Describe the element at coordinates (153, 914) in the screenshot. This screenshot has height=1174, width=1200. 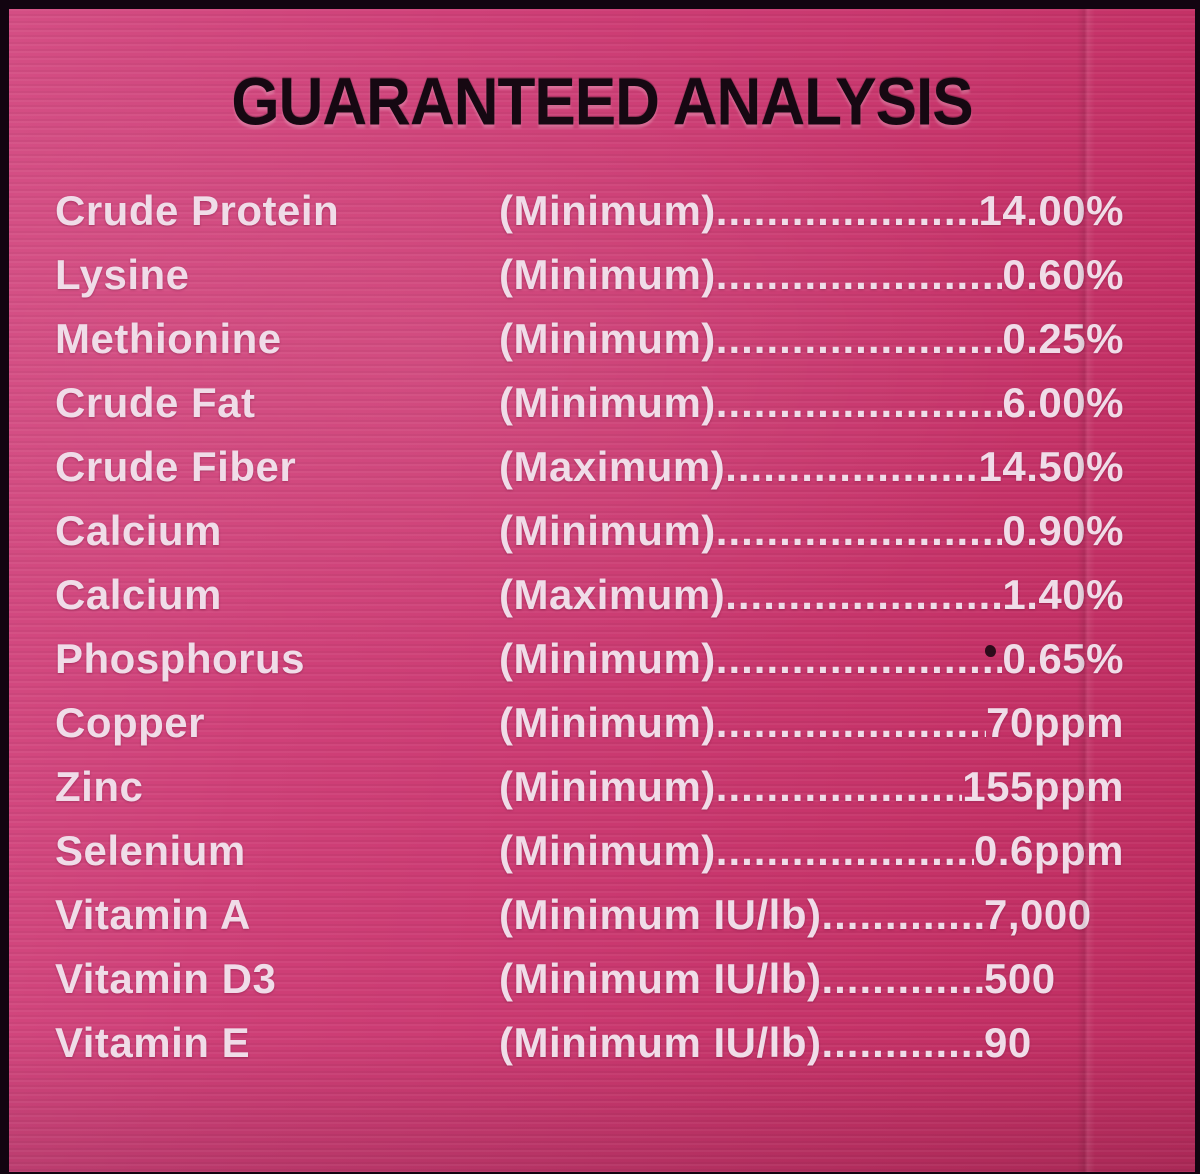
I see `nutrient-name: Vitamin A` at that location.